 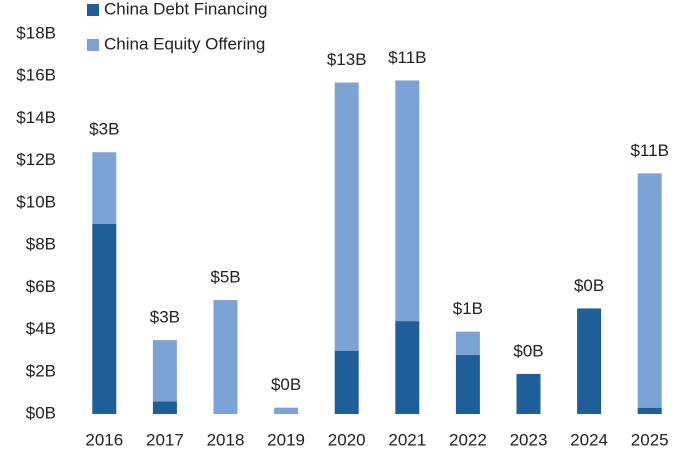 I want to click on x-tick-label: 2022, so click(x=468, y=439).